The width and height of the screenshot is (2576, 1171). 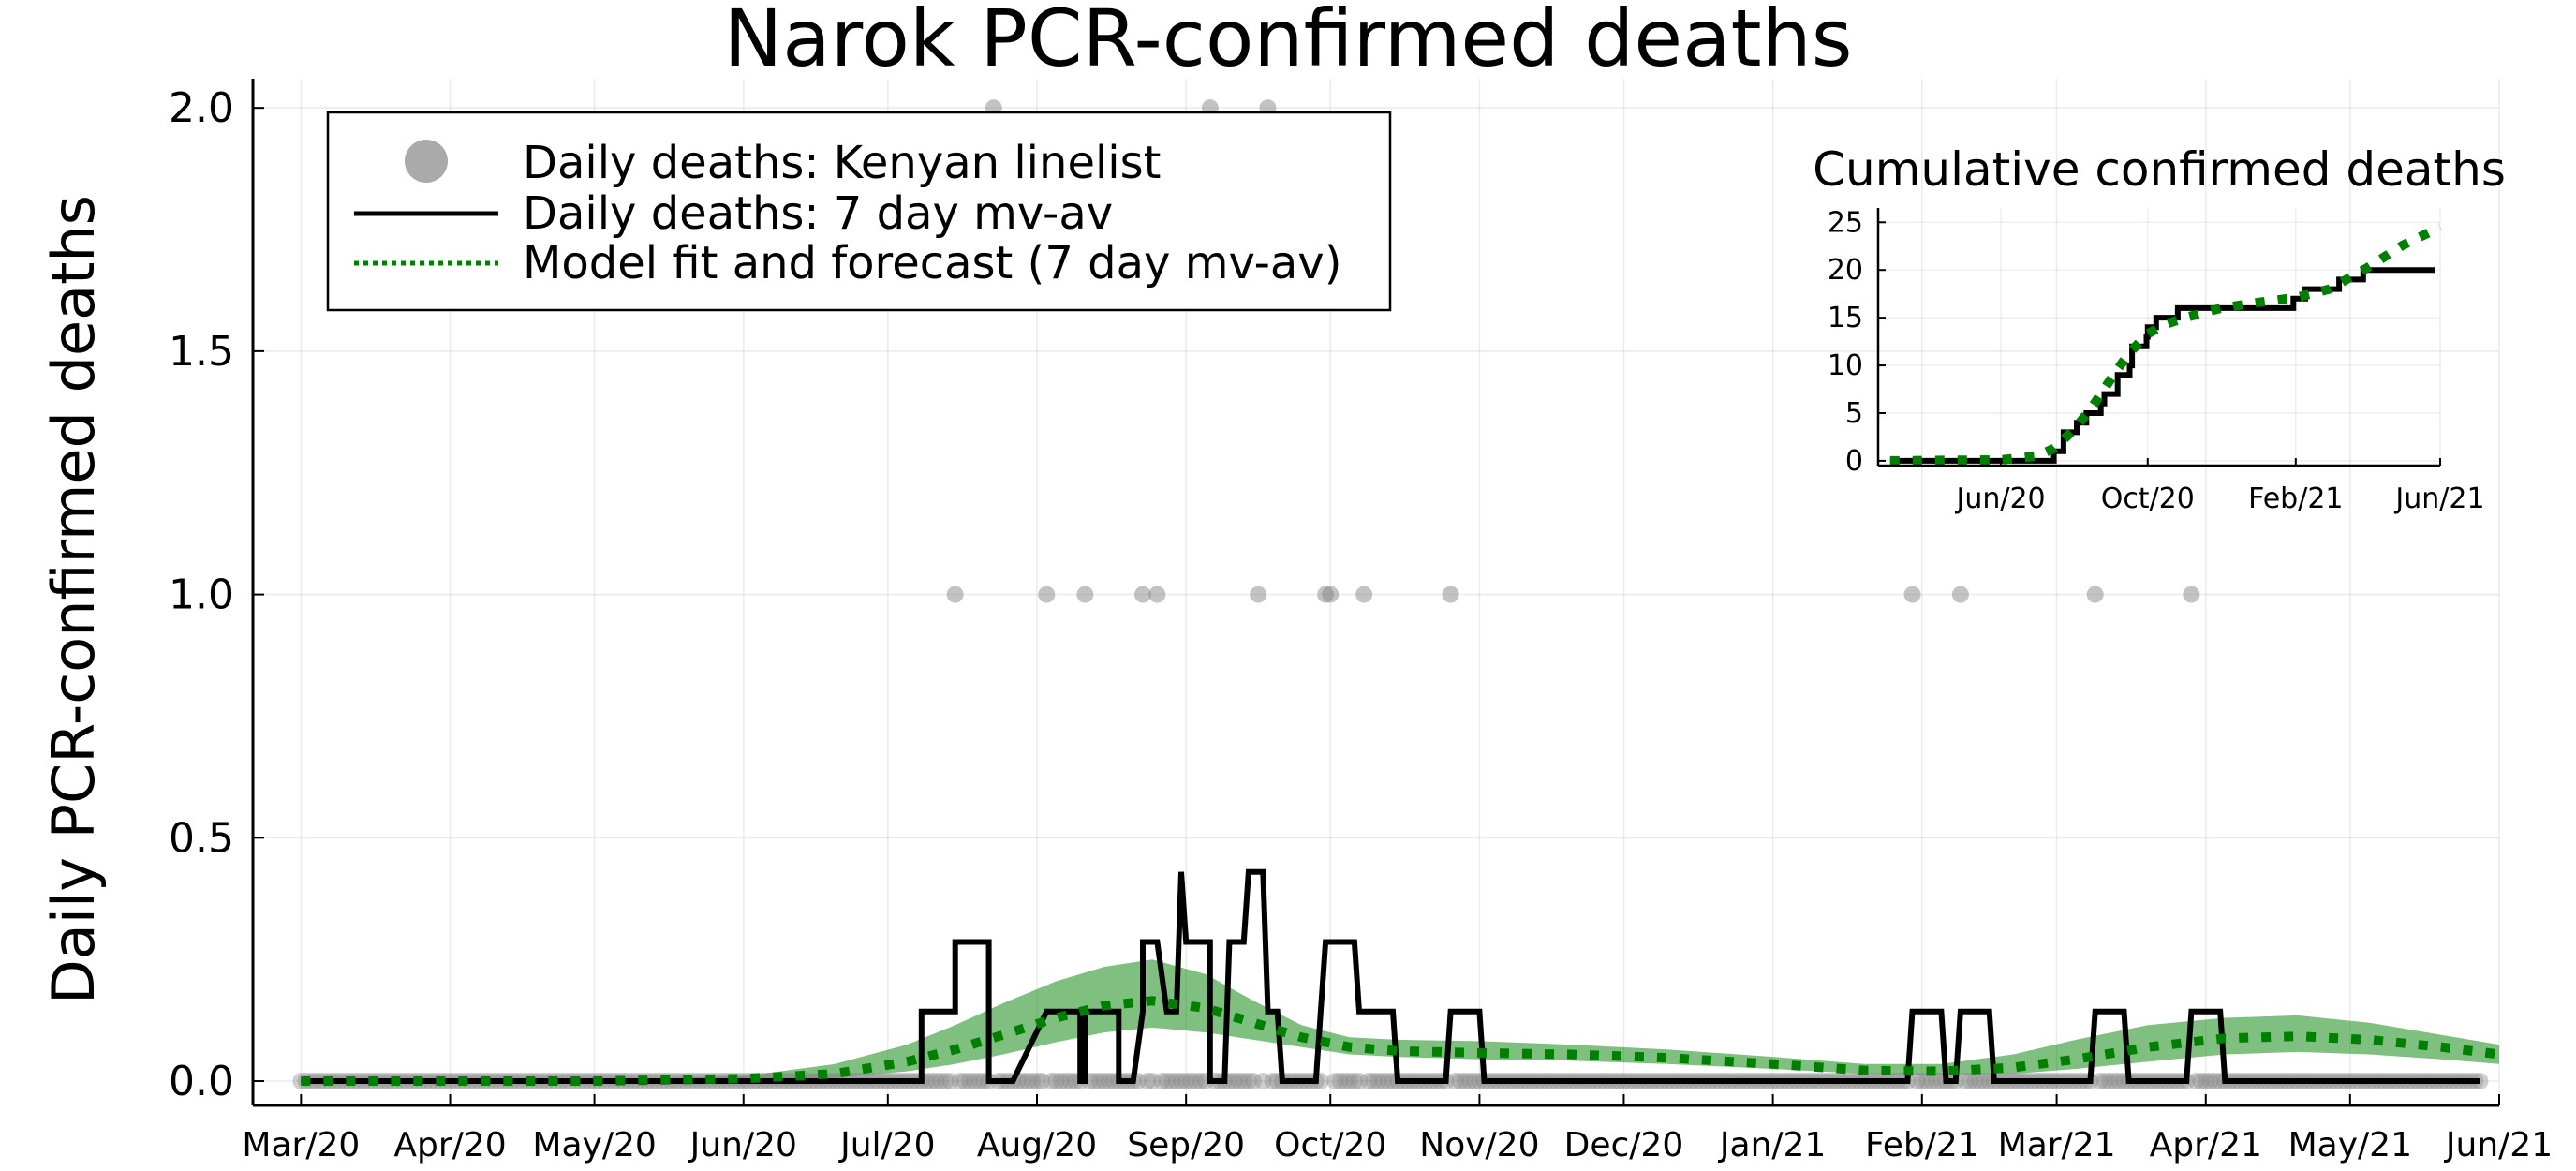 I want to click on y-tick-label: 1.0, so click(x=201, y=595).